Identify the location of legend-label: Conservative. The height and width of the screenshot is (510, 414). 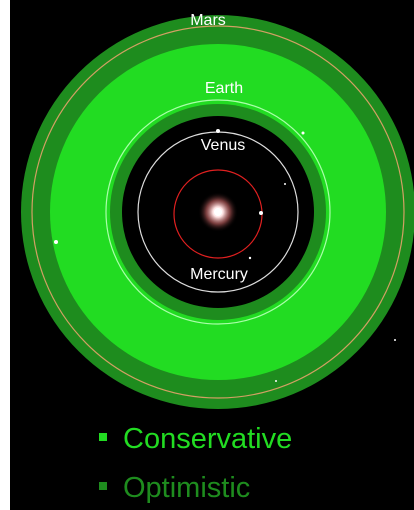
(207, 439).